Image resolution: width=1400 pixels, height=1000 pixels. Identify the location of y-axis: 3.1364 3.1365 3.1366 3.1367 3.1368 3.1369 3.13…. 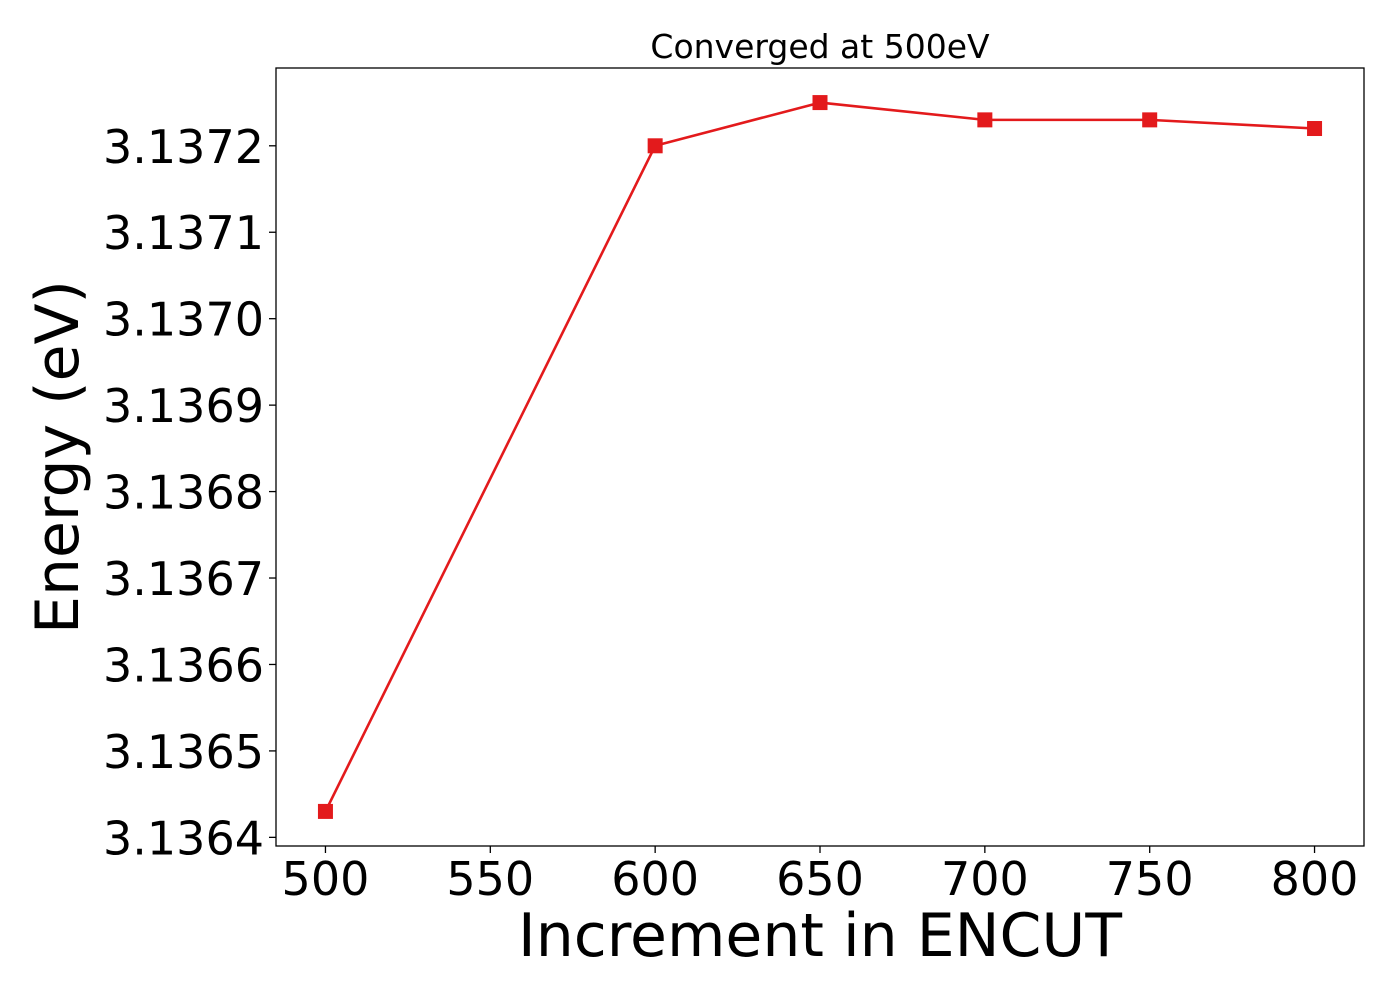
(189, 492).